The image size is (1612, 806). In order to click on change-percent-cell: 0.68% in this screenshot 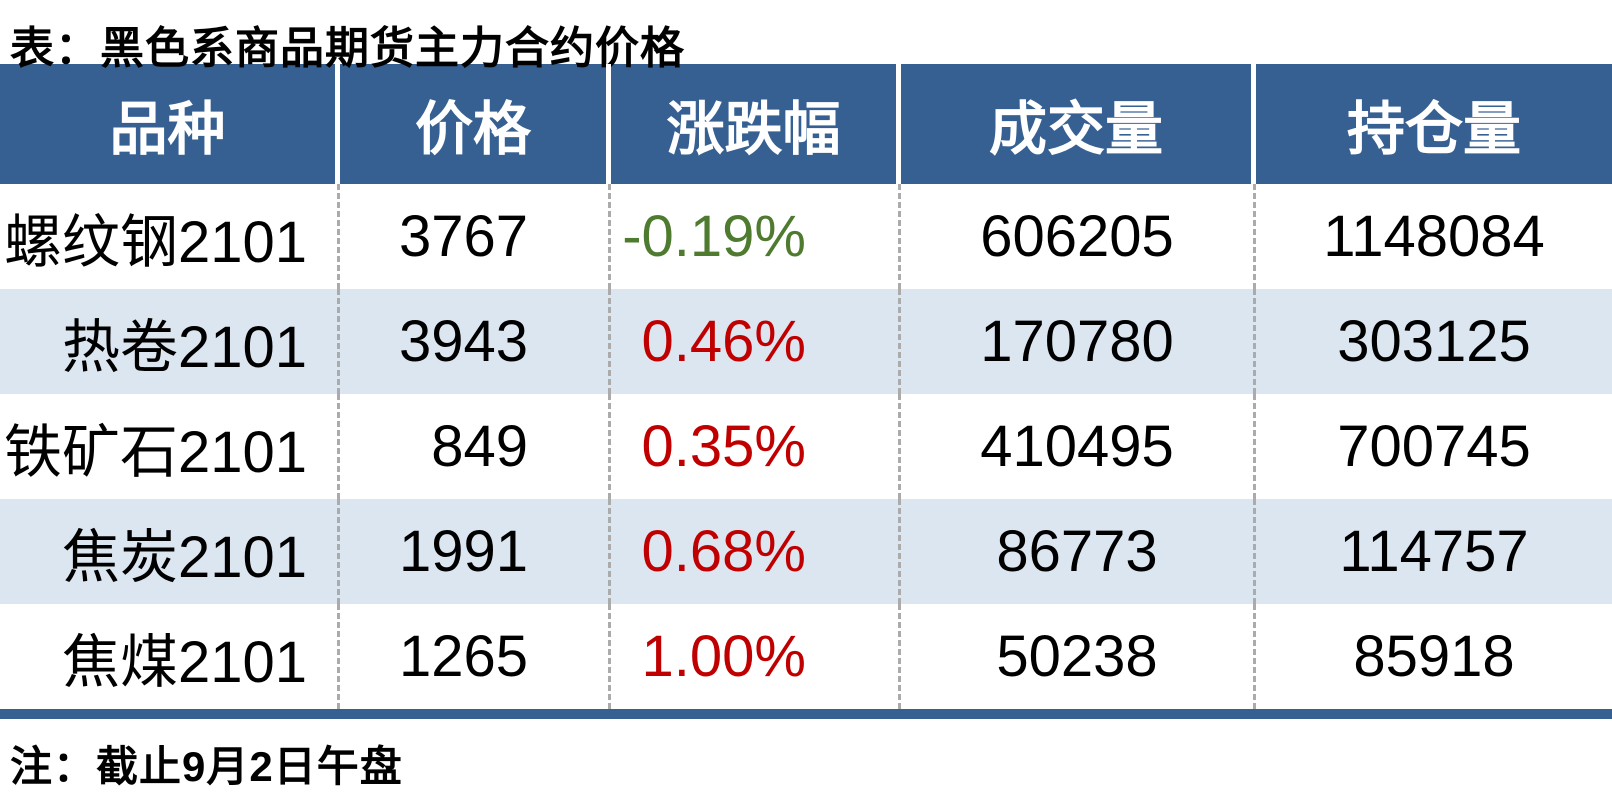, I will do `click(756, 551)`.